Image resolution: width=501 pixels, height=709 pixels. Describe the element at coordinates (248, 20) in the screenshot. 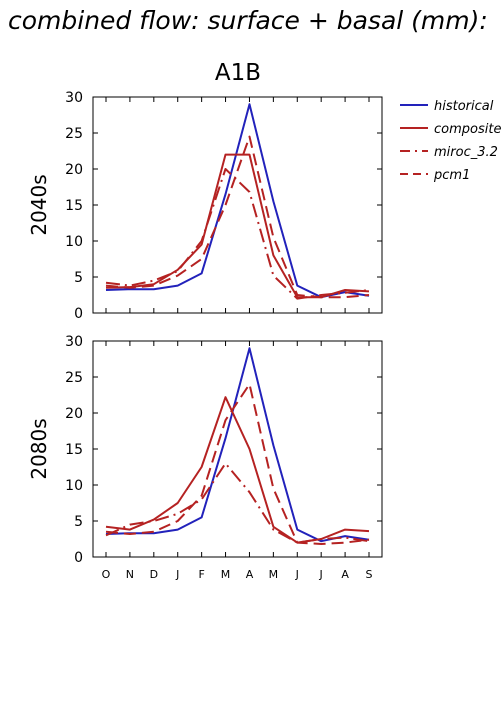

I see `figure-title: combined flow: surface + basal (mm):` at that location.